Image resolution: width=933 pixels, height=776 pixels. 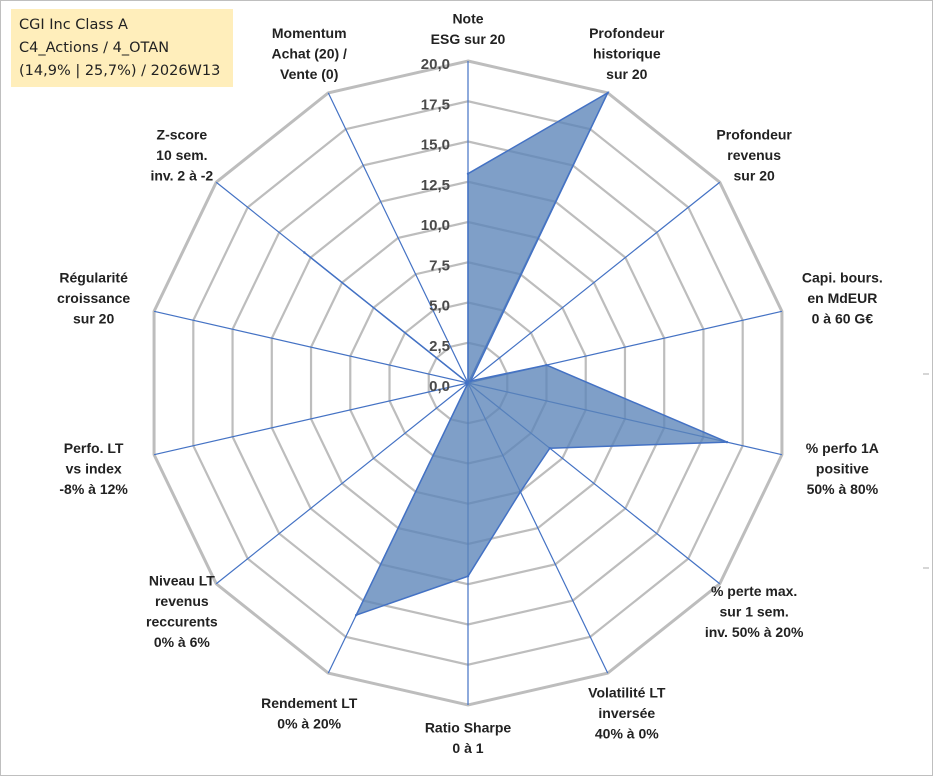 What do you see at coordinates (435, 64) in the screenshot?
I see `tick-label: 20,0` at bounding box center [435, 64].